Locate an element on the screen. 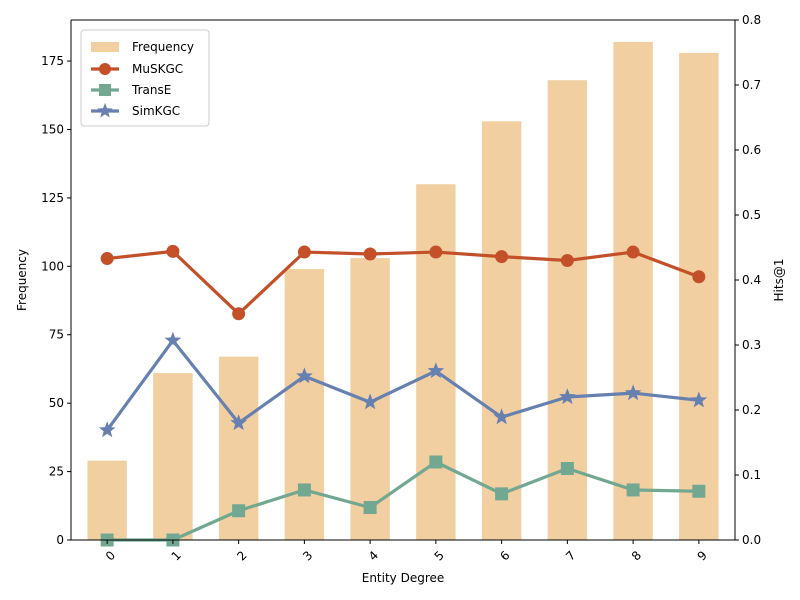 This screenshot has width=800, height=600. legend-item-transe: TransE is located at coordinates (131, 90).